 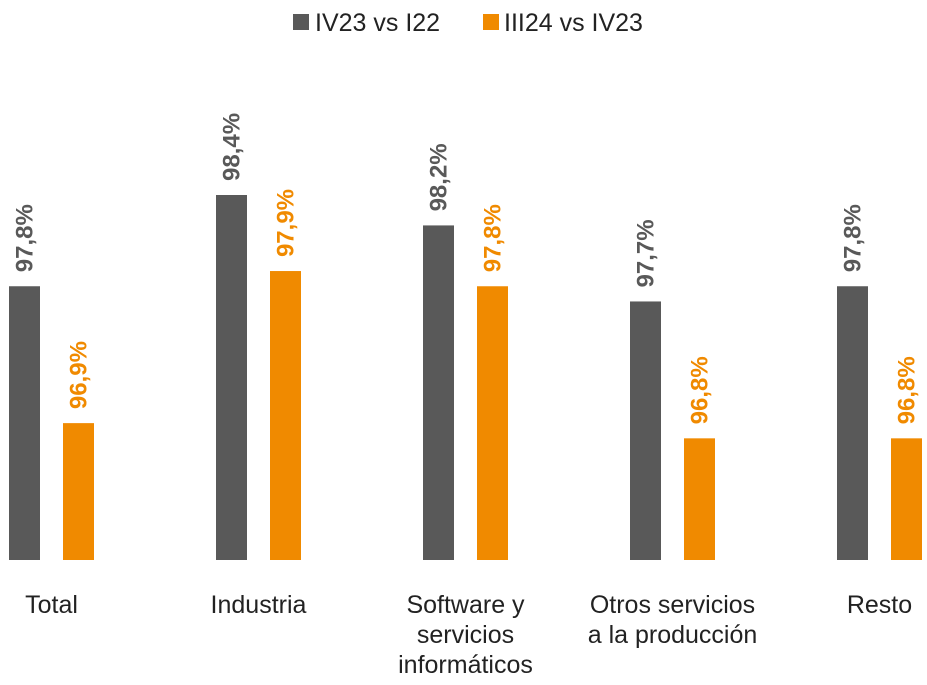 What do you see at coordinates (377, 23) in the screenshot?
I see `legend-label-series-1: IV23 vs I22` at bounding box center [377, 23].